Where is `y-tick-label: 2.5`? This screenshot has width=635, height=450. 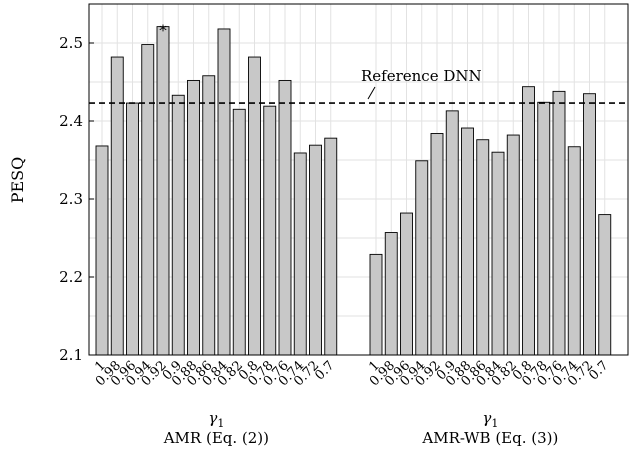 y-tick-label: 2.5 is located at coordinates (71, 43).